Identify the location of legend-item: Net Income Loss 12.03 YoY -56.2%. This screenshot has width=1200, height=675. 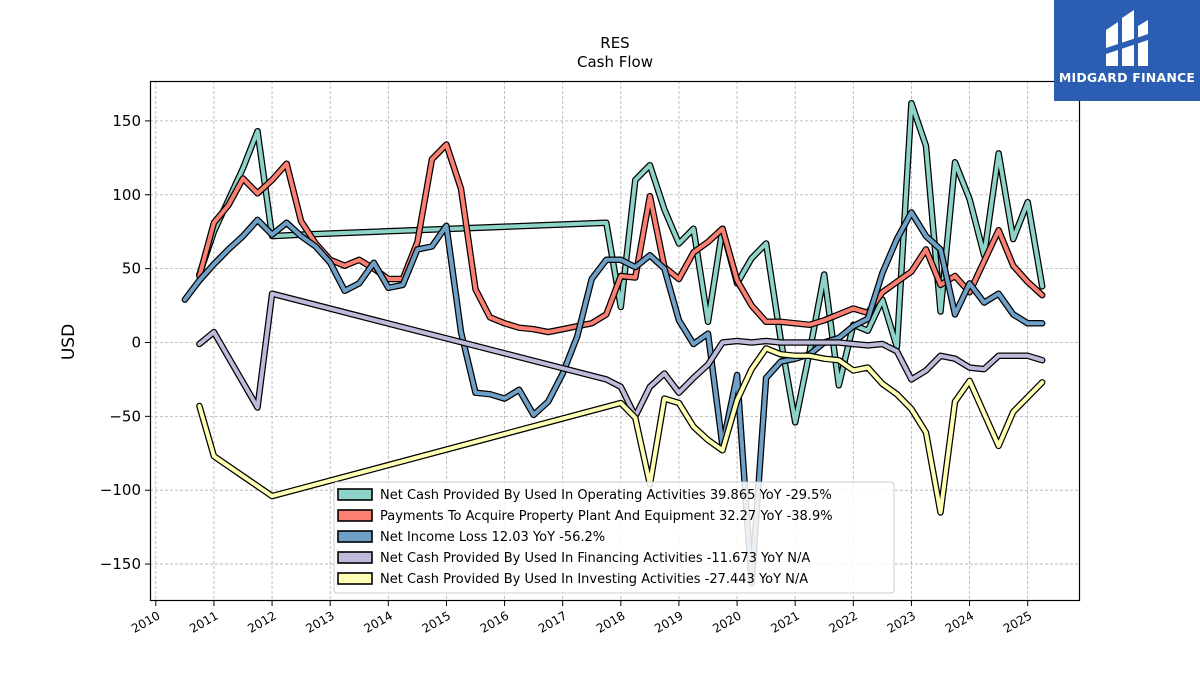
(471, 537).